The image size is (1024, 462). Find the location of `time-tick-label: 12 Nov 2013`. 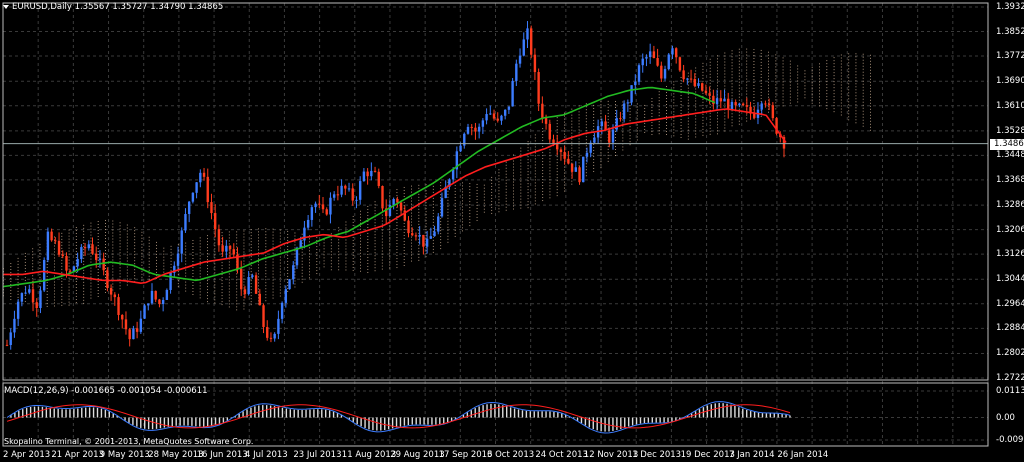

time-tick-label: 12 Nov 2013 is located at coordinates (611, 455).